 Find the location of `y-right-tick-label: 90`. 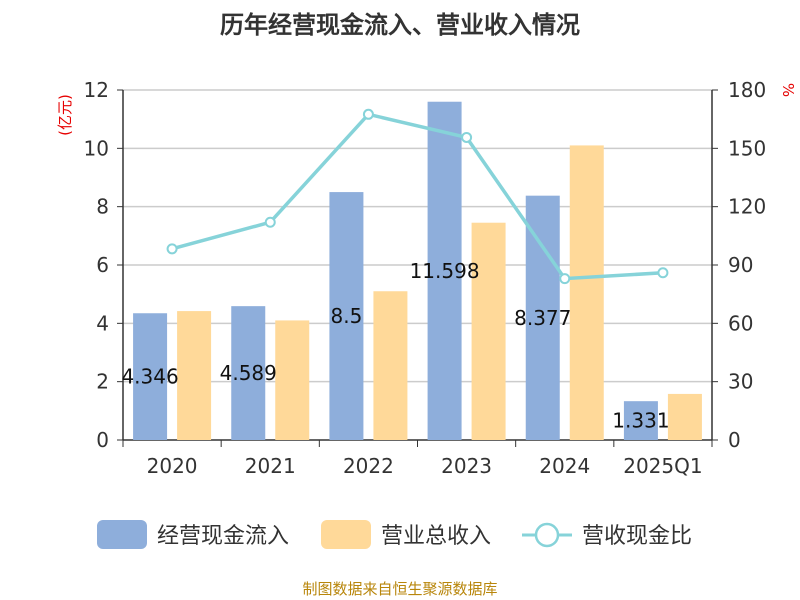

y-right-tick-label: 90 is located at coordinates (740, 265).